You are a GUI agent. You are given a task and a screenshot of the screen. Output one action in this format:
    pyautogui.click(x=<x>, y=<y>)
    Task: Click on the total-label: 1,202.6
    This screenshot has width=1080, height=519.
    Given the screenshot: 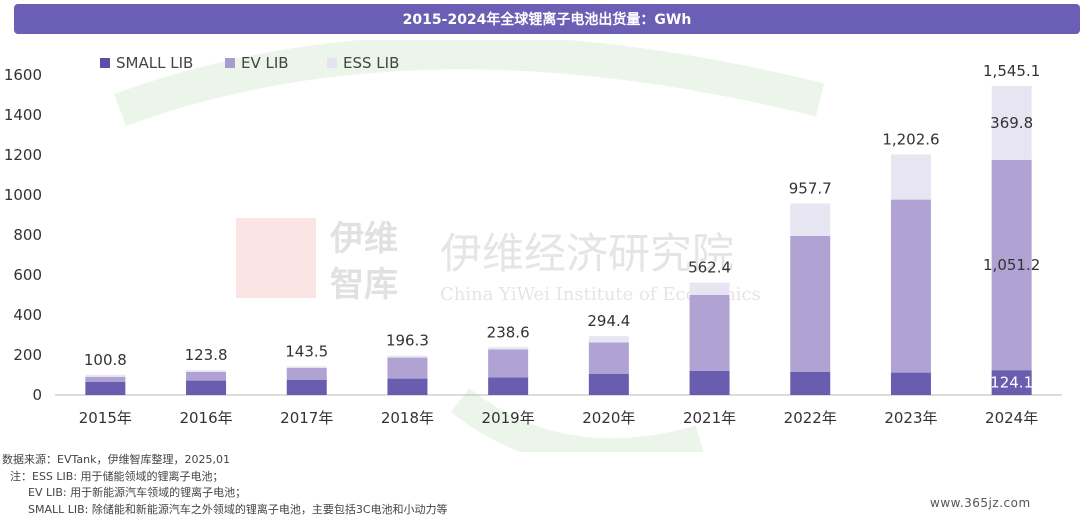 What is the action you would take?
    pyautogui.click(x=910, y=139)
    